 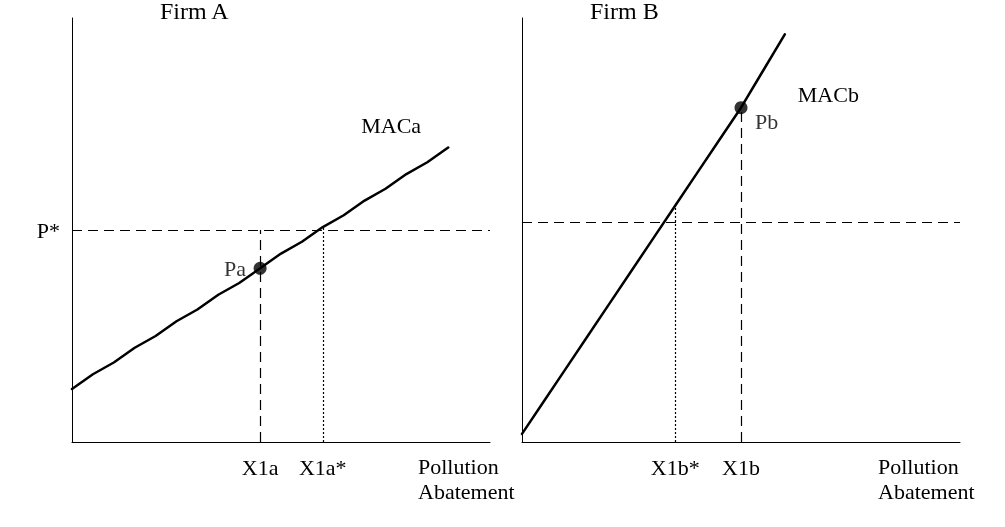 I want to click on ref-line-label: P*, so click(x=48, y=230).